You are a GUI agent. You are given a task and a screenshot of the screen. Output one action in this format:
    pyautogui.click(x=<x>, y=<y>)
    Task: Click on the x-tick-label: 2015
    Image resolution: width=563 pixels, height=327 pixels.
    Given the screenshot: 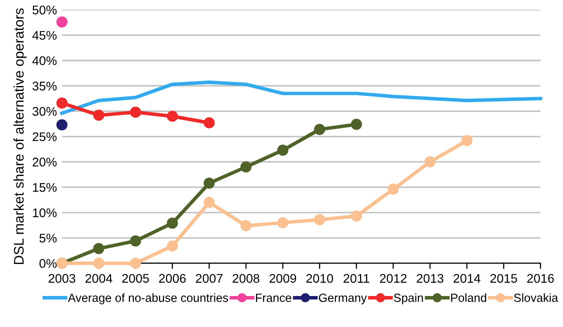 What is the action you would take?
    pyautogui.click(x=504, y=278)
    